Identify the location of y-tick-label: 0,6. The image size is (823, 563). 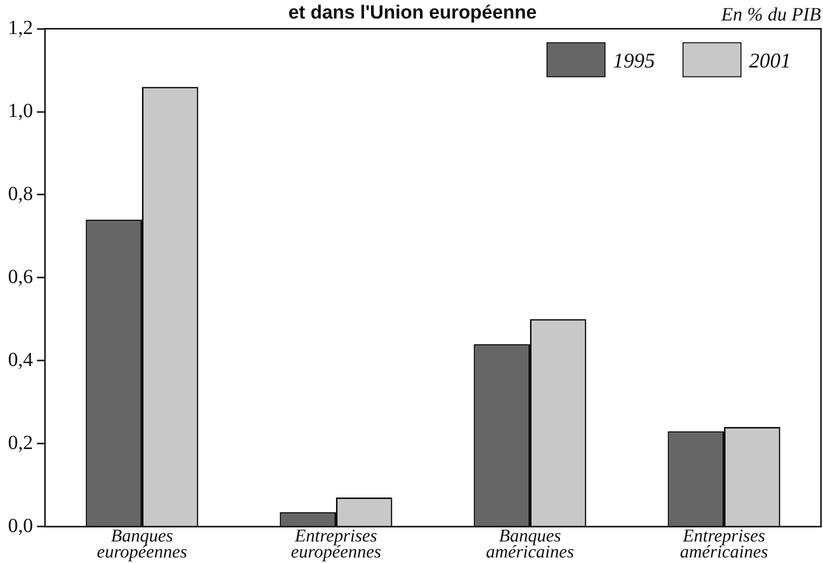
(20, 277).